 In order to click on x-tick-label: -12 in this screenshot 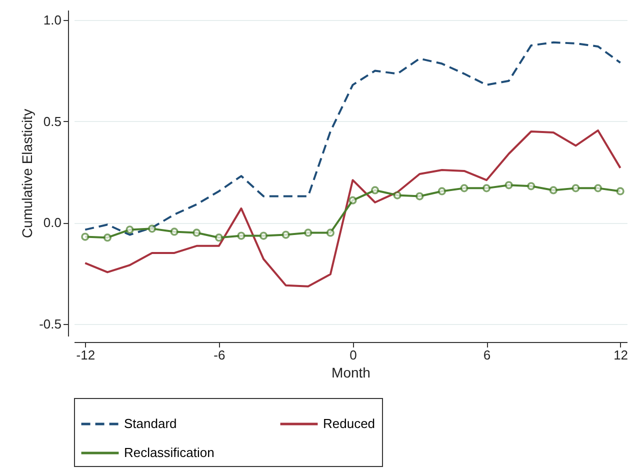, I will do `click(86, 355)`.